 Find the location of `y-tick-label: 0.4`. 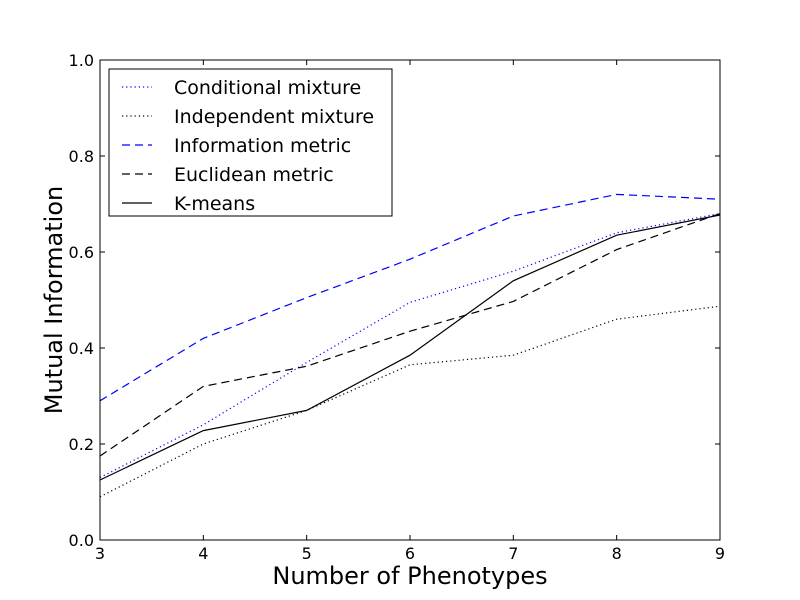

y-tick-label: 0.4 is located at coordinates (81, 348).